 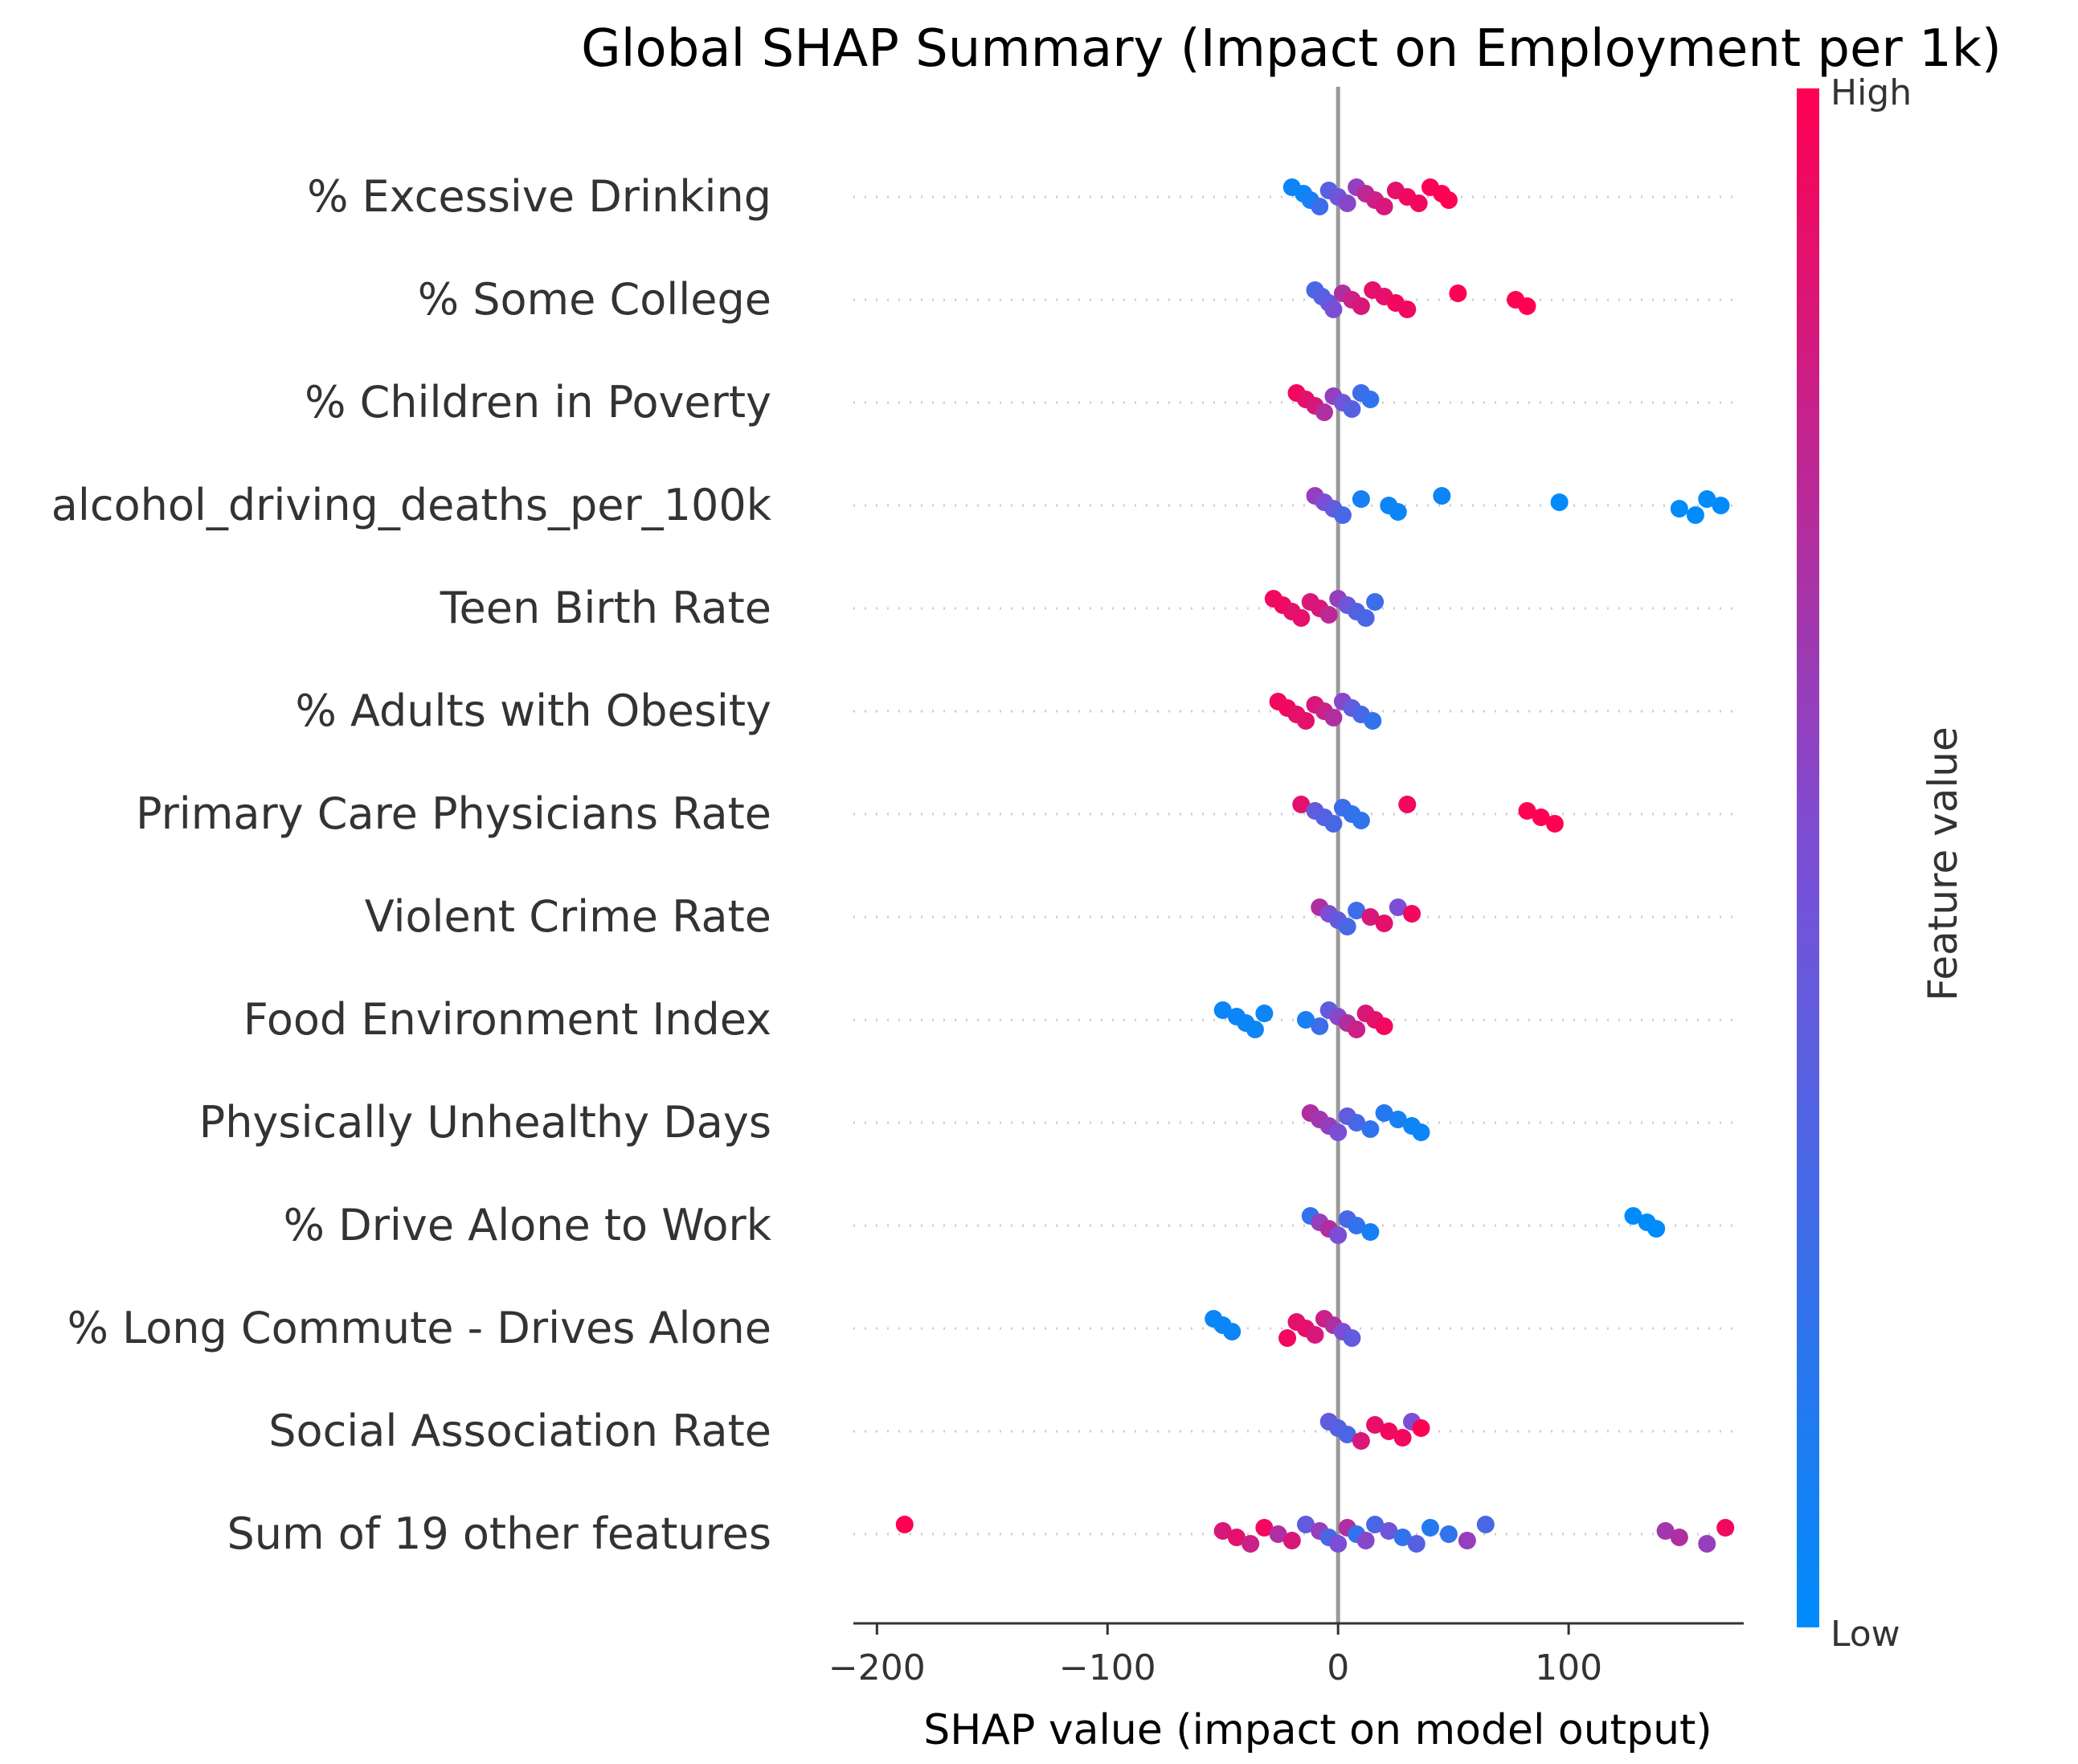 What do you see at coordinates (539, 196) in the screenshot?
I see `feature-label: % Excessive Drinking` at bounding box center [539, 196].